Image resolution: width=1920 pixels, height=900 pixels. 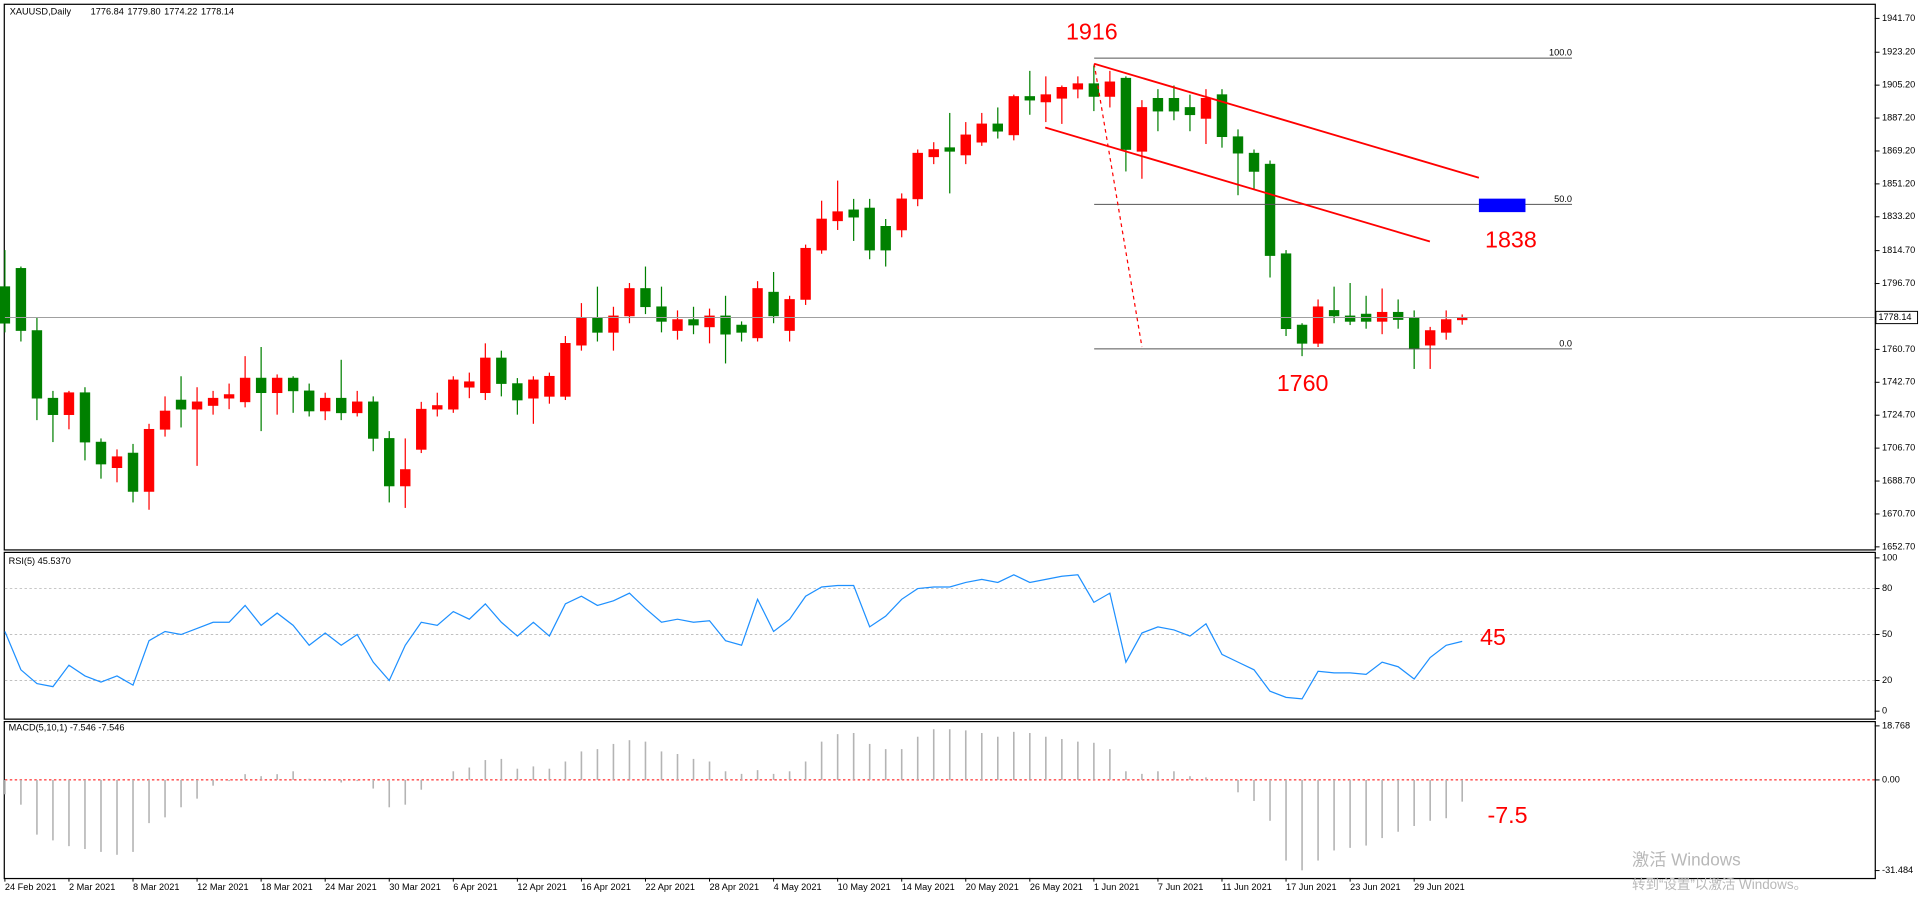 What do you see at coordinates (542, 887) in the screenshot?
I see `x-tick-label: 12 Apr 2021` at bounding box center [542, 887].